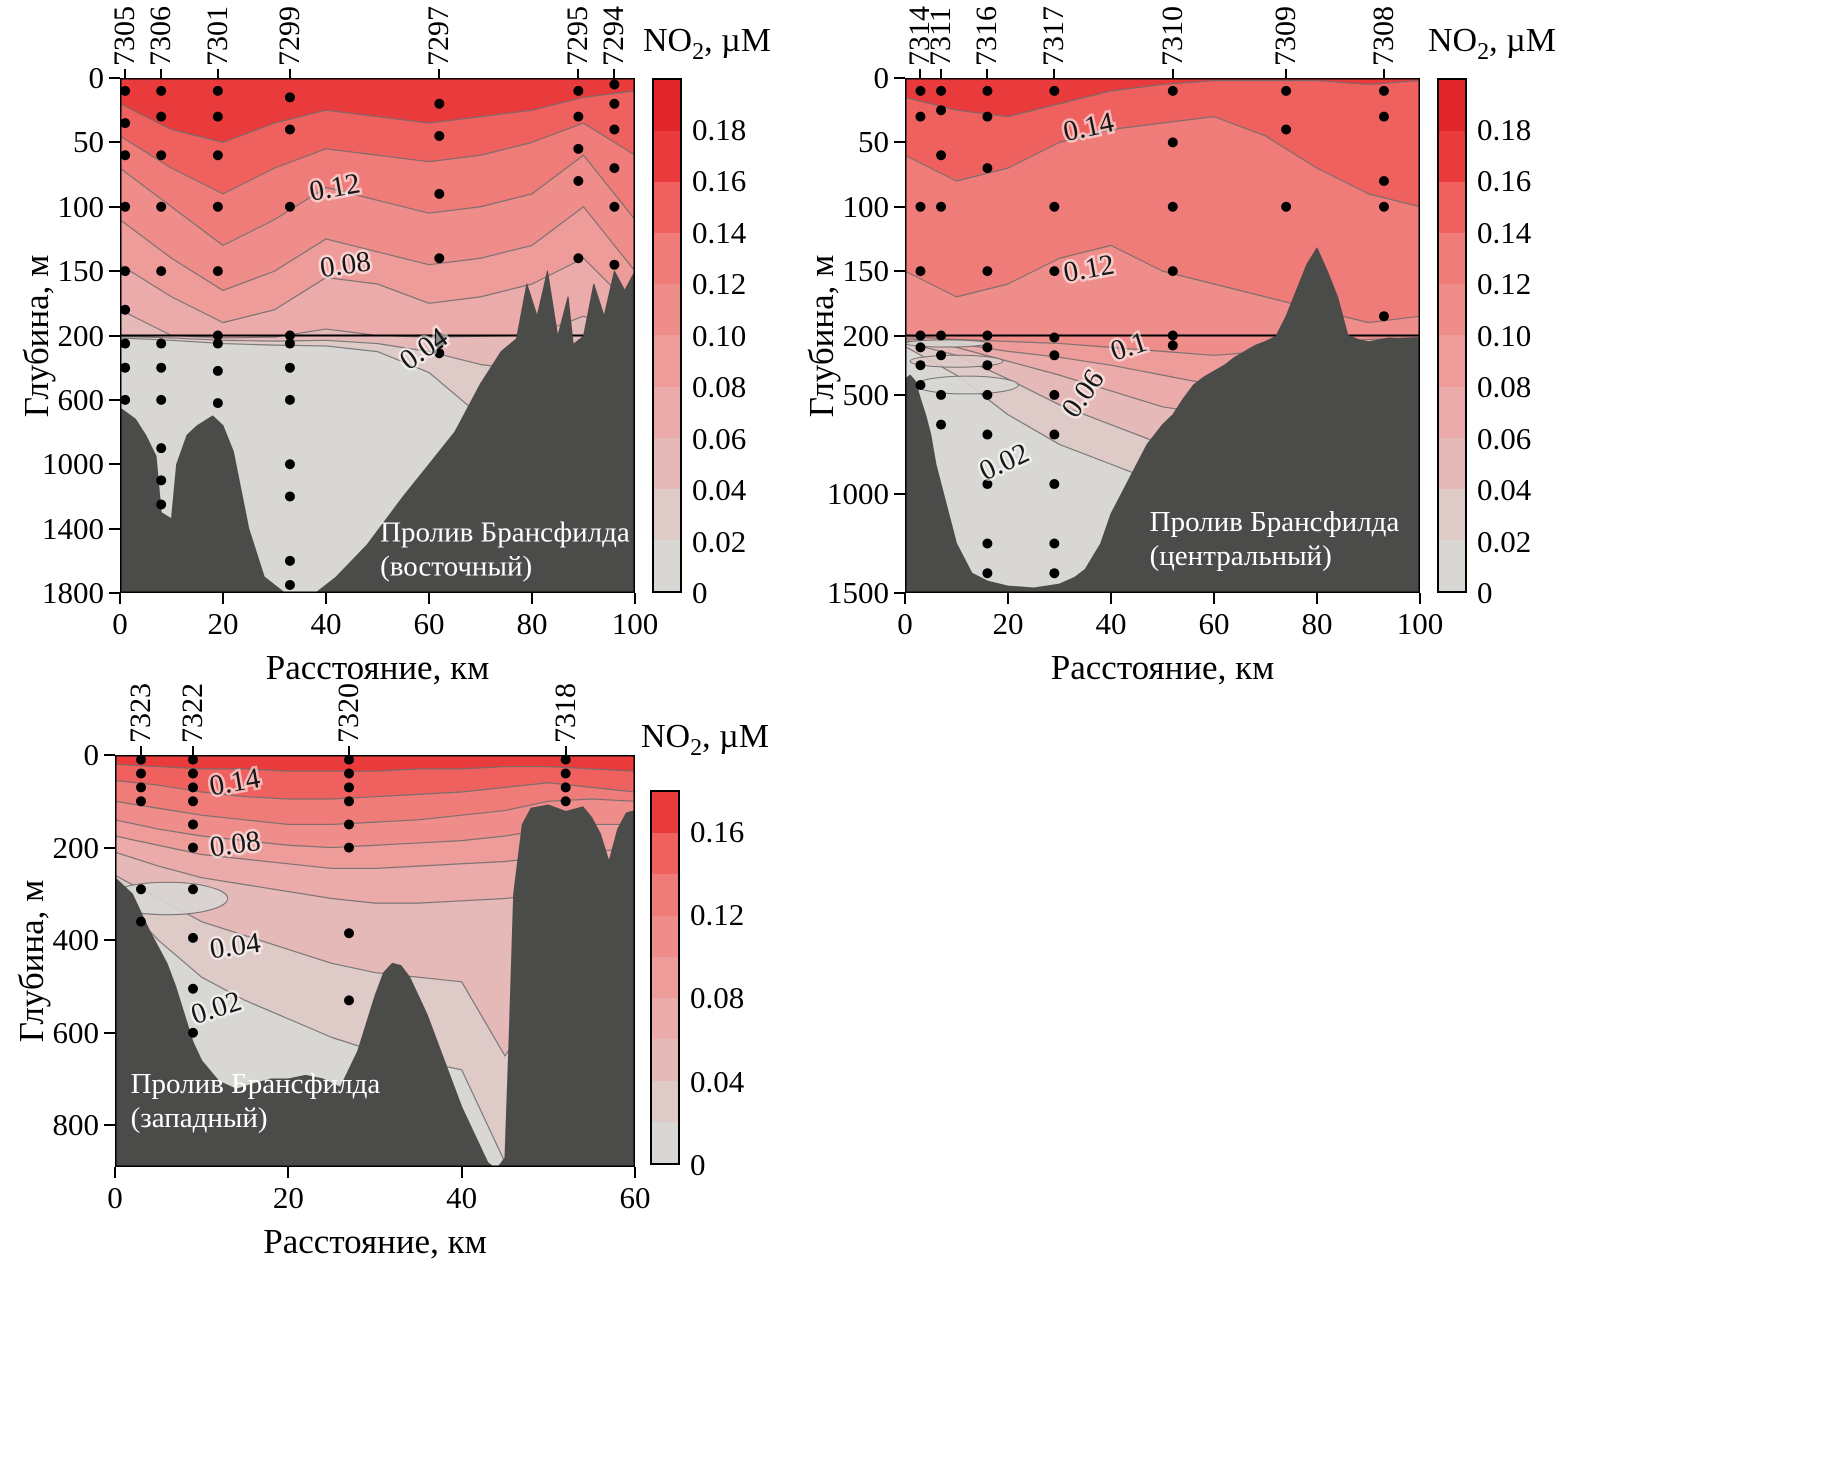 This screenshot has width=1827, height=1470. What do you see at coordinates (505, 533) in the screenshot?
I see `panel-caption-line: Пролив Брансфилда` at bounding box center [505, 533].